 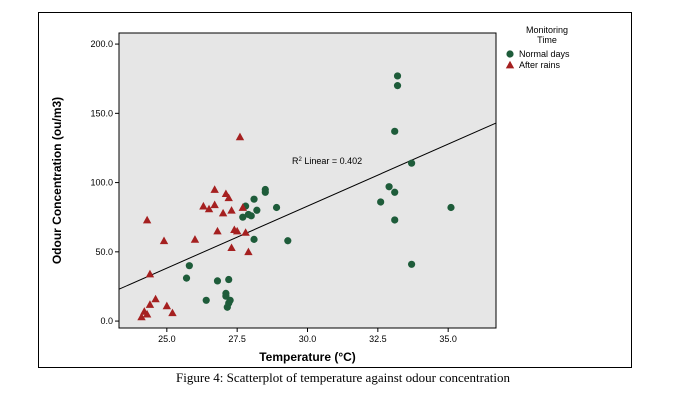 What do you see at coordinates (540, 65) in the screenshot?
I see `legend-after-rains-label: After rains` at bounding box center [540, 65].